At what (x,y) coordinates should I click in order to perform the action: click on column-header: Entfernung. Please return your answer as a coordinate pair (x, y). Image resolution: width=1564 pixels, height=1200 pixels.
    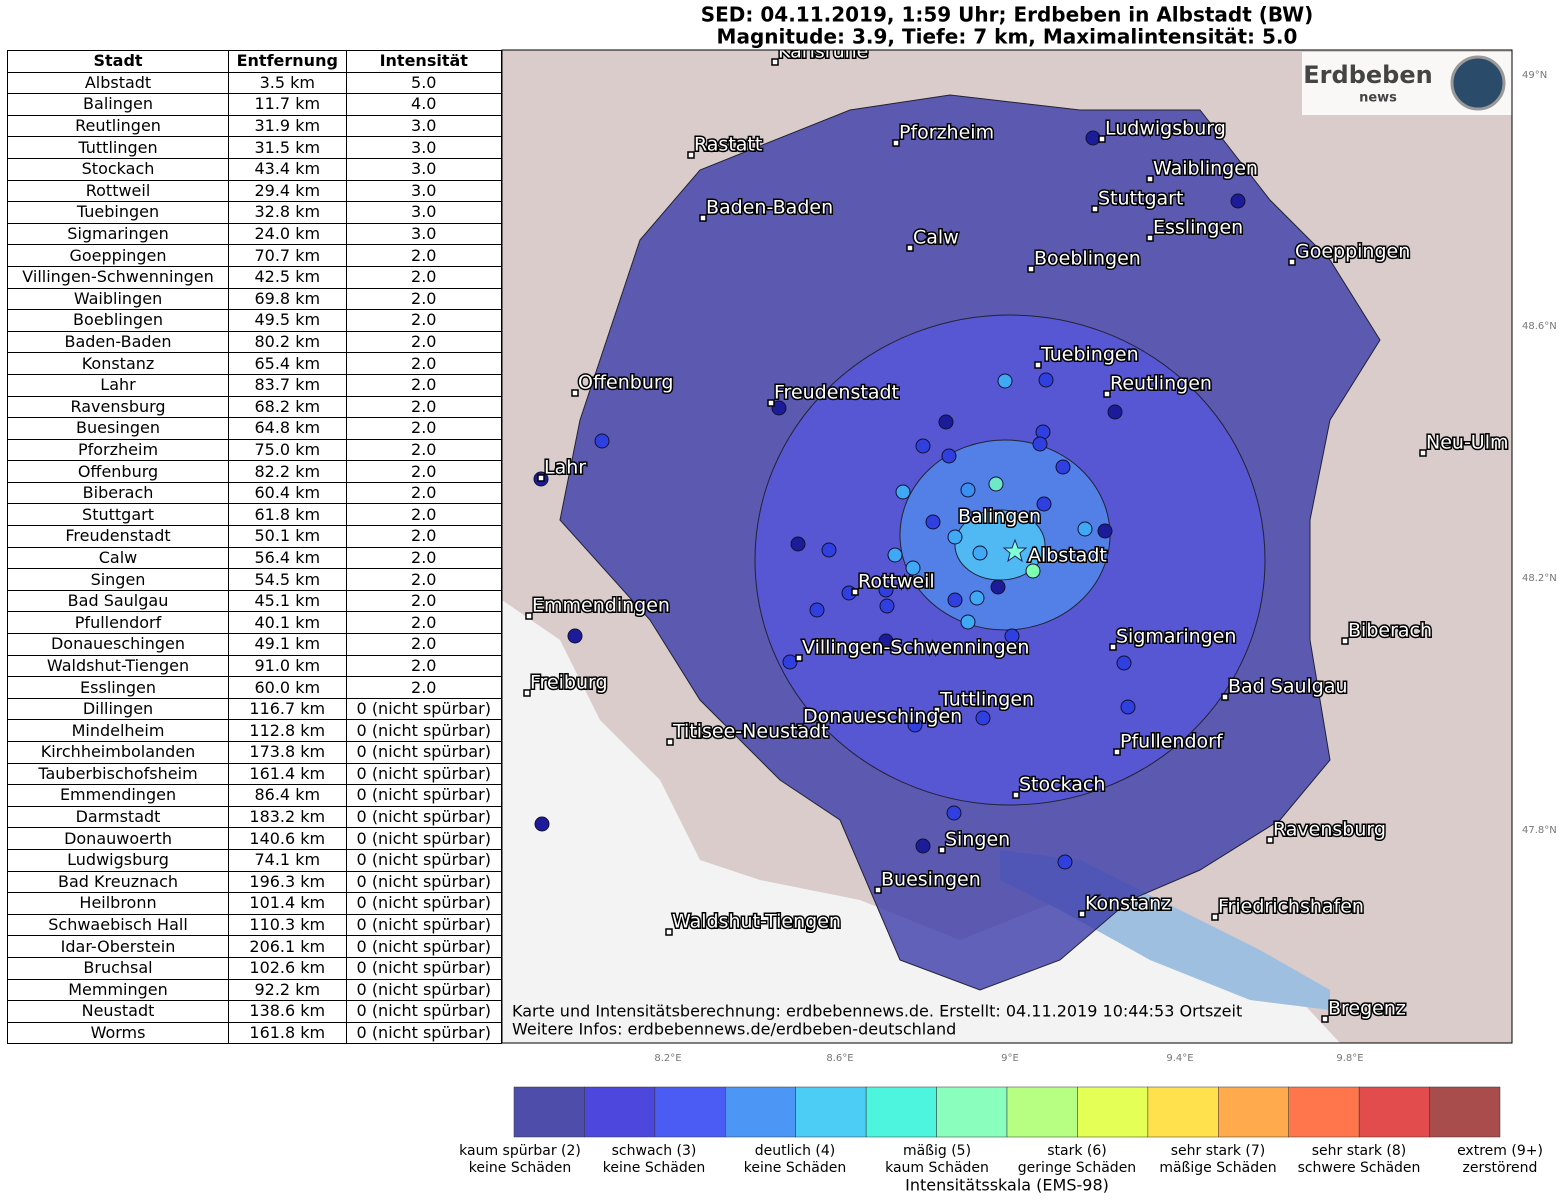
    Looking at the image, I should click on (287, 61).